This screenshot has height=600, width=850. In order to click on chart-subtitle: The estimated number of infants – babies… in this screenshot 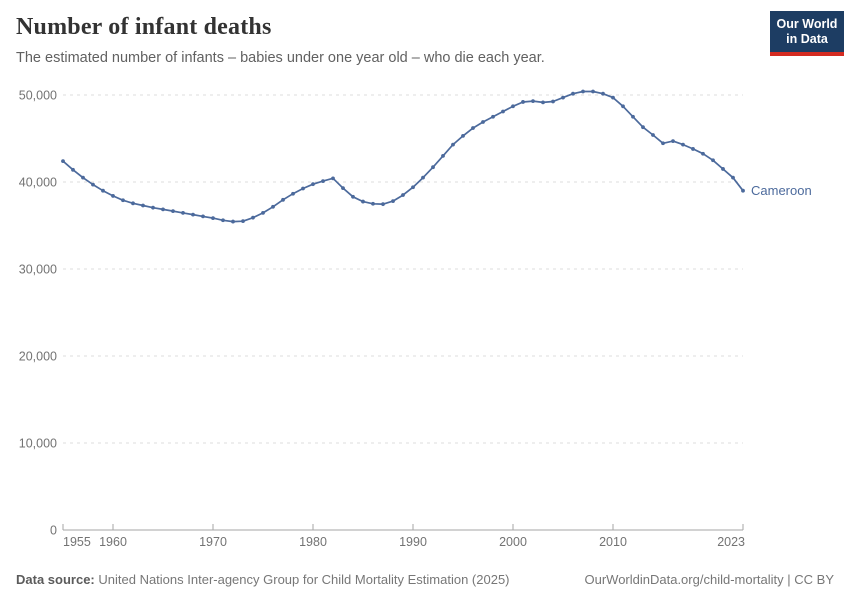, I will do `click(280, 58)`.